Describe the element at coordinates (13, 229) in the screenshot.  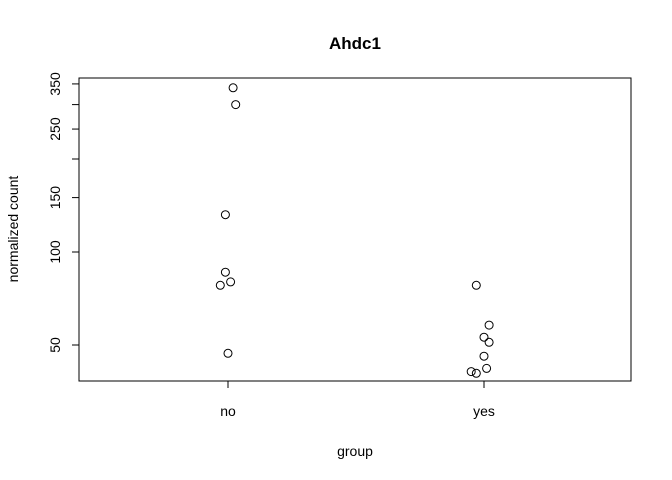
I see `y-axis-label: normalized count` at that location.